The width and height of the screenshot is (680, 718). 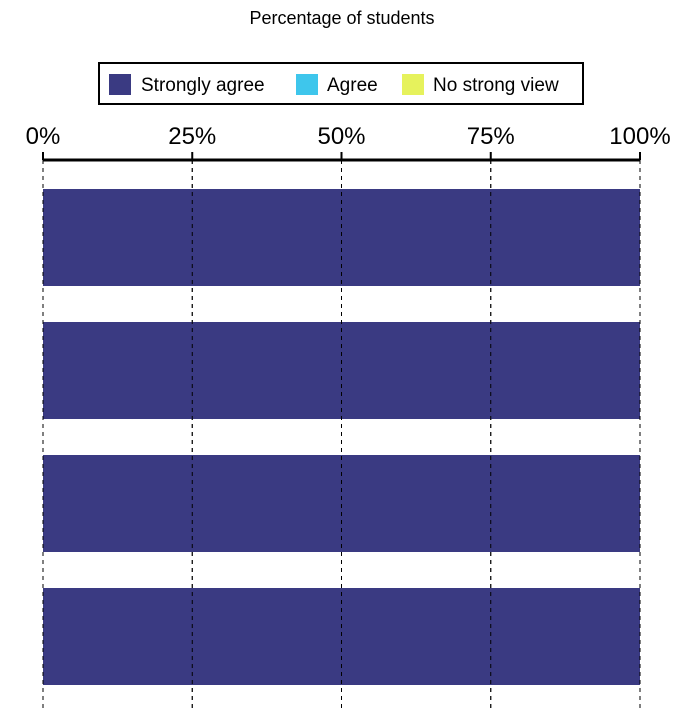 I want to click on chart-title: Percentage of students, so click(x=341, y=18).